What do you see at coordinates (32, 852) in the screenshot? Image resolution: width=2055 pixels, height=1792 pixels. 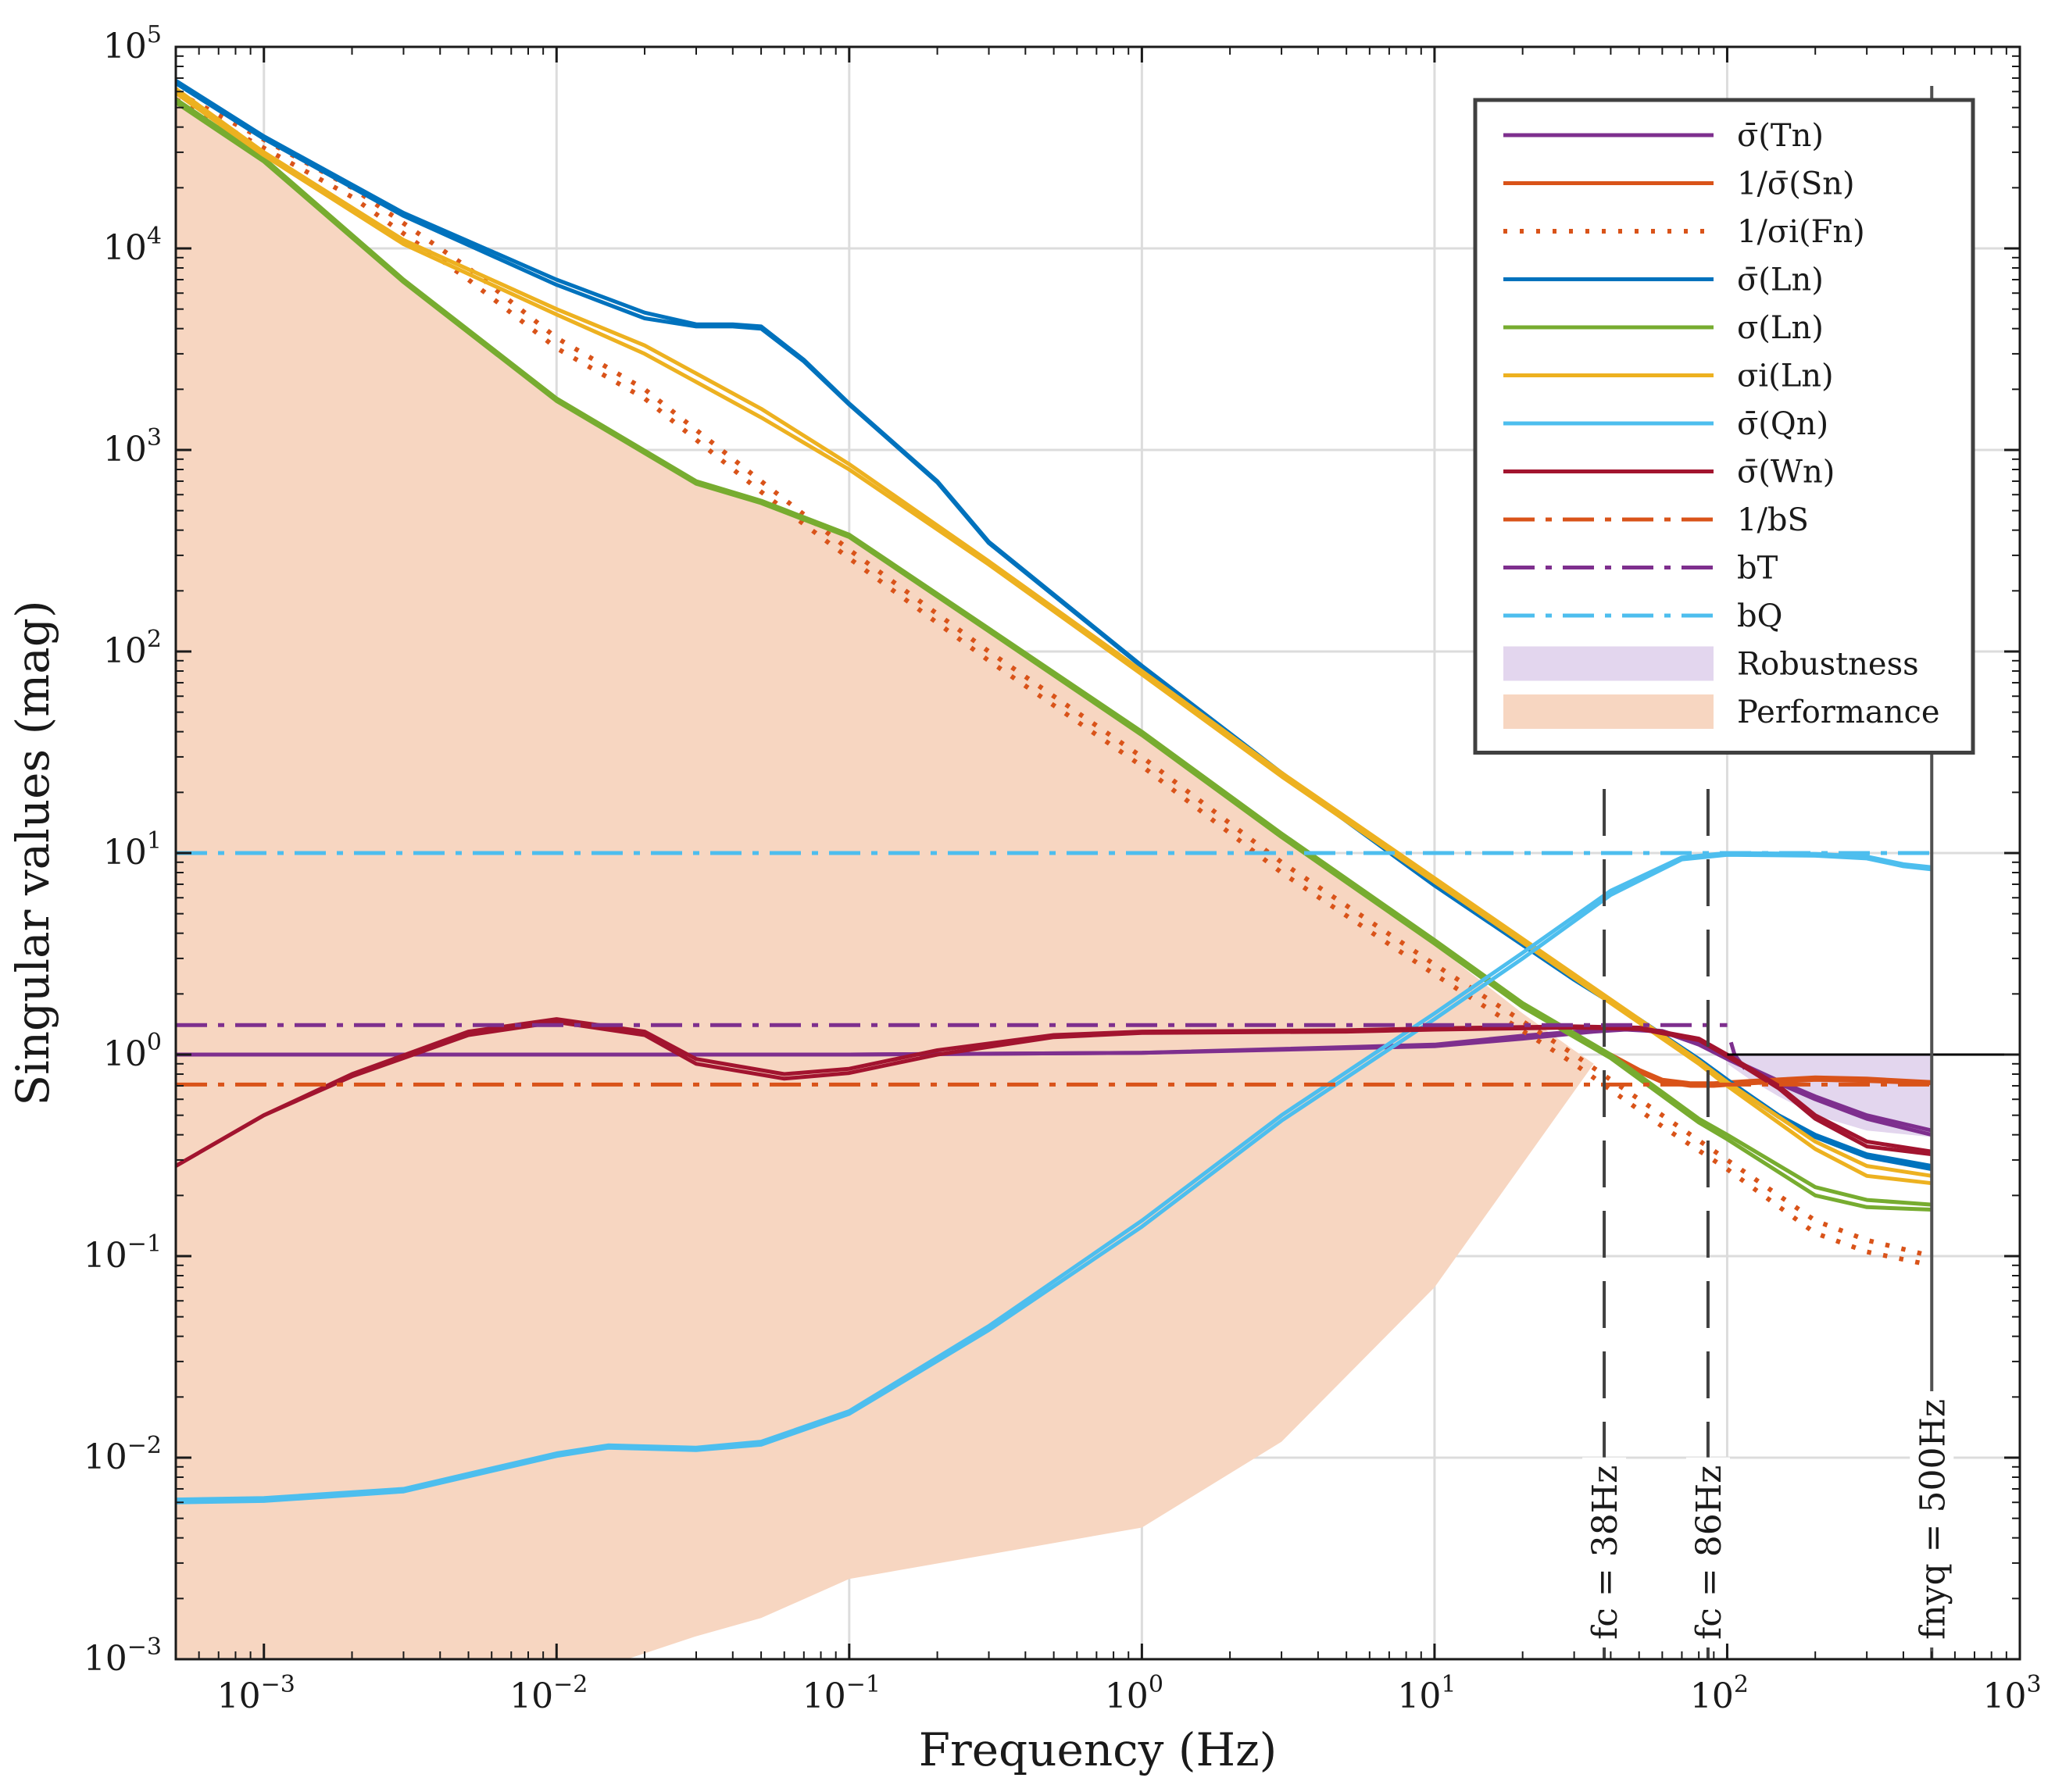 I see `y-axis-title: Singular values (mag)` at bounding box center [32, 852].